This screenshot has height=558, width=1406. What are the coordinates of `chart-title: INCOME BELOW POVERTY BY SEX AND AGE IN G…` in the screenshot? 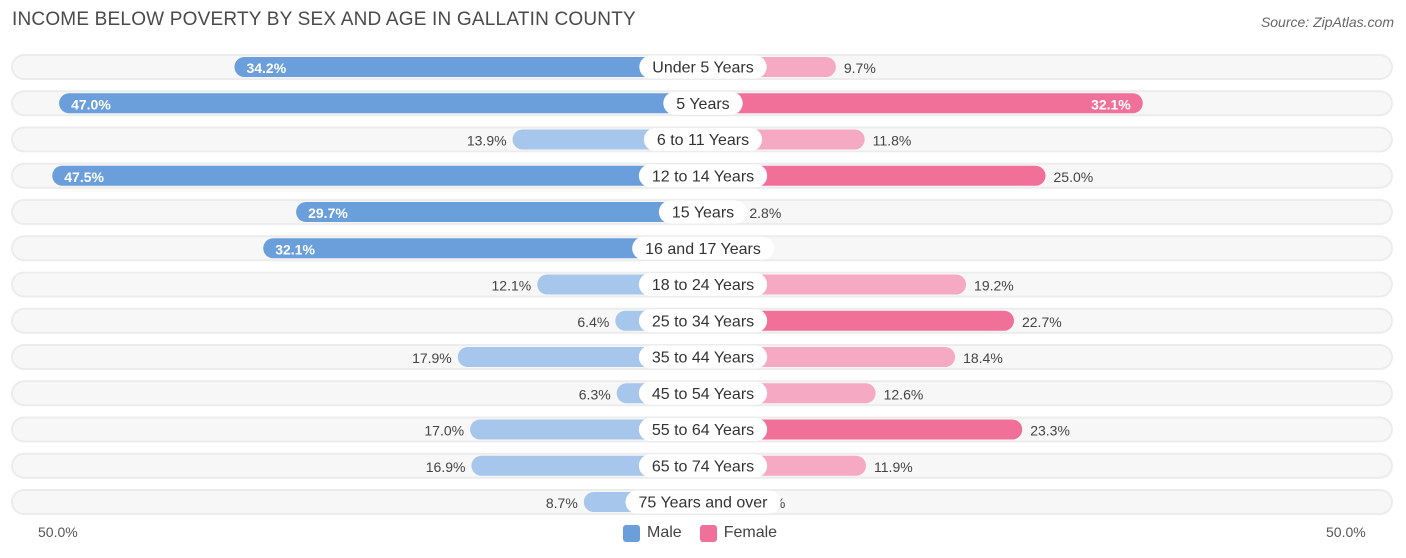 It's located at (324, 19).